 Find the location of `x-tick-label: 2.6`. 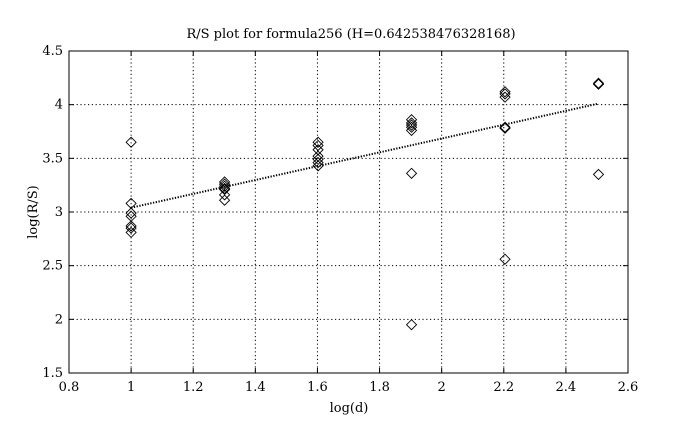

x-tick-label: 2.6 is located at coordinates (628, 387).